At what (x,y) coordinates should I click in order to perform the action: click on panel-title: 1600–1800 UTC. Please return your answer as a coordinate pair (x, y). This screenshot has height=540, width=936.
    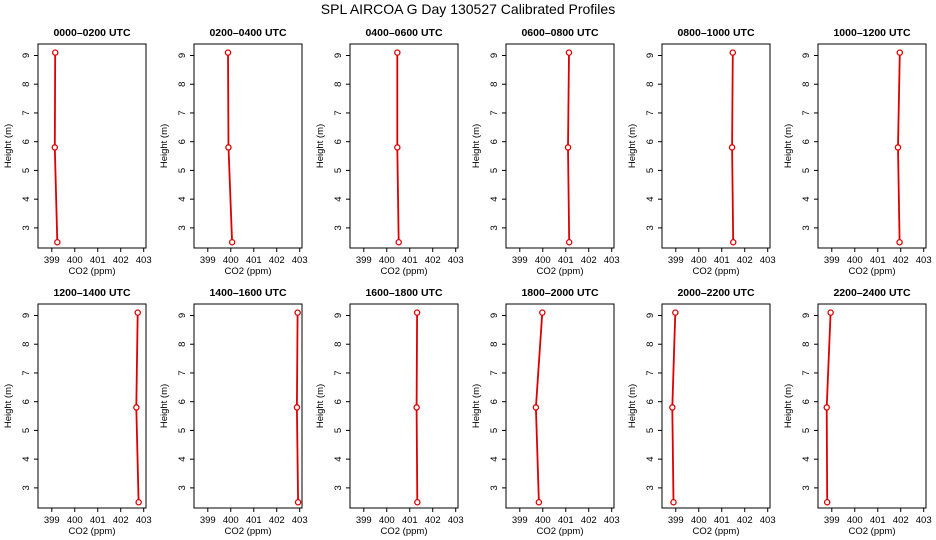
    Looking at the image, I should click on (403, 293).